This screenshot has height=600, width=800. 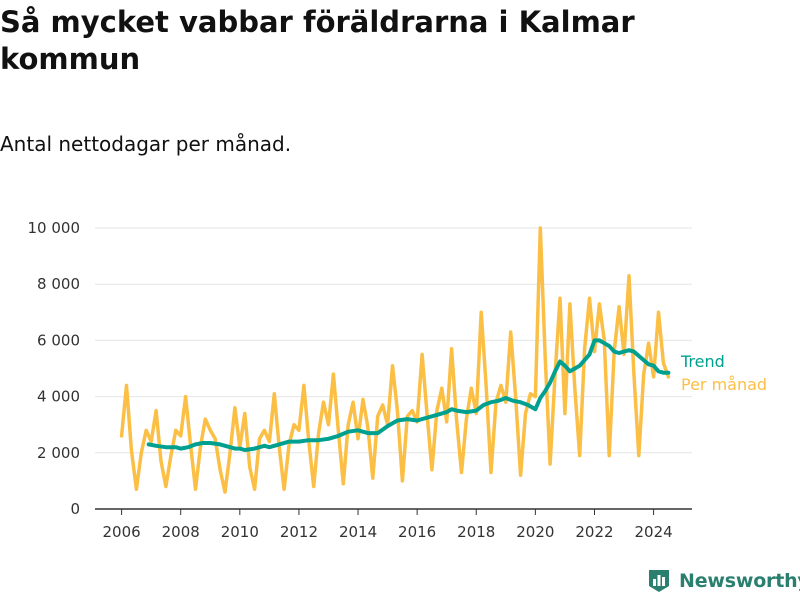 I want to click on x-axis: 2006 2008 2010 2012 2014 2016 2018 2020 2022 2024, so click(x=388, y=525).